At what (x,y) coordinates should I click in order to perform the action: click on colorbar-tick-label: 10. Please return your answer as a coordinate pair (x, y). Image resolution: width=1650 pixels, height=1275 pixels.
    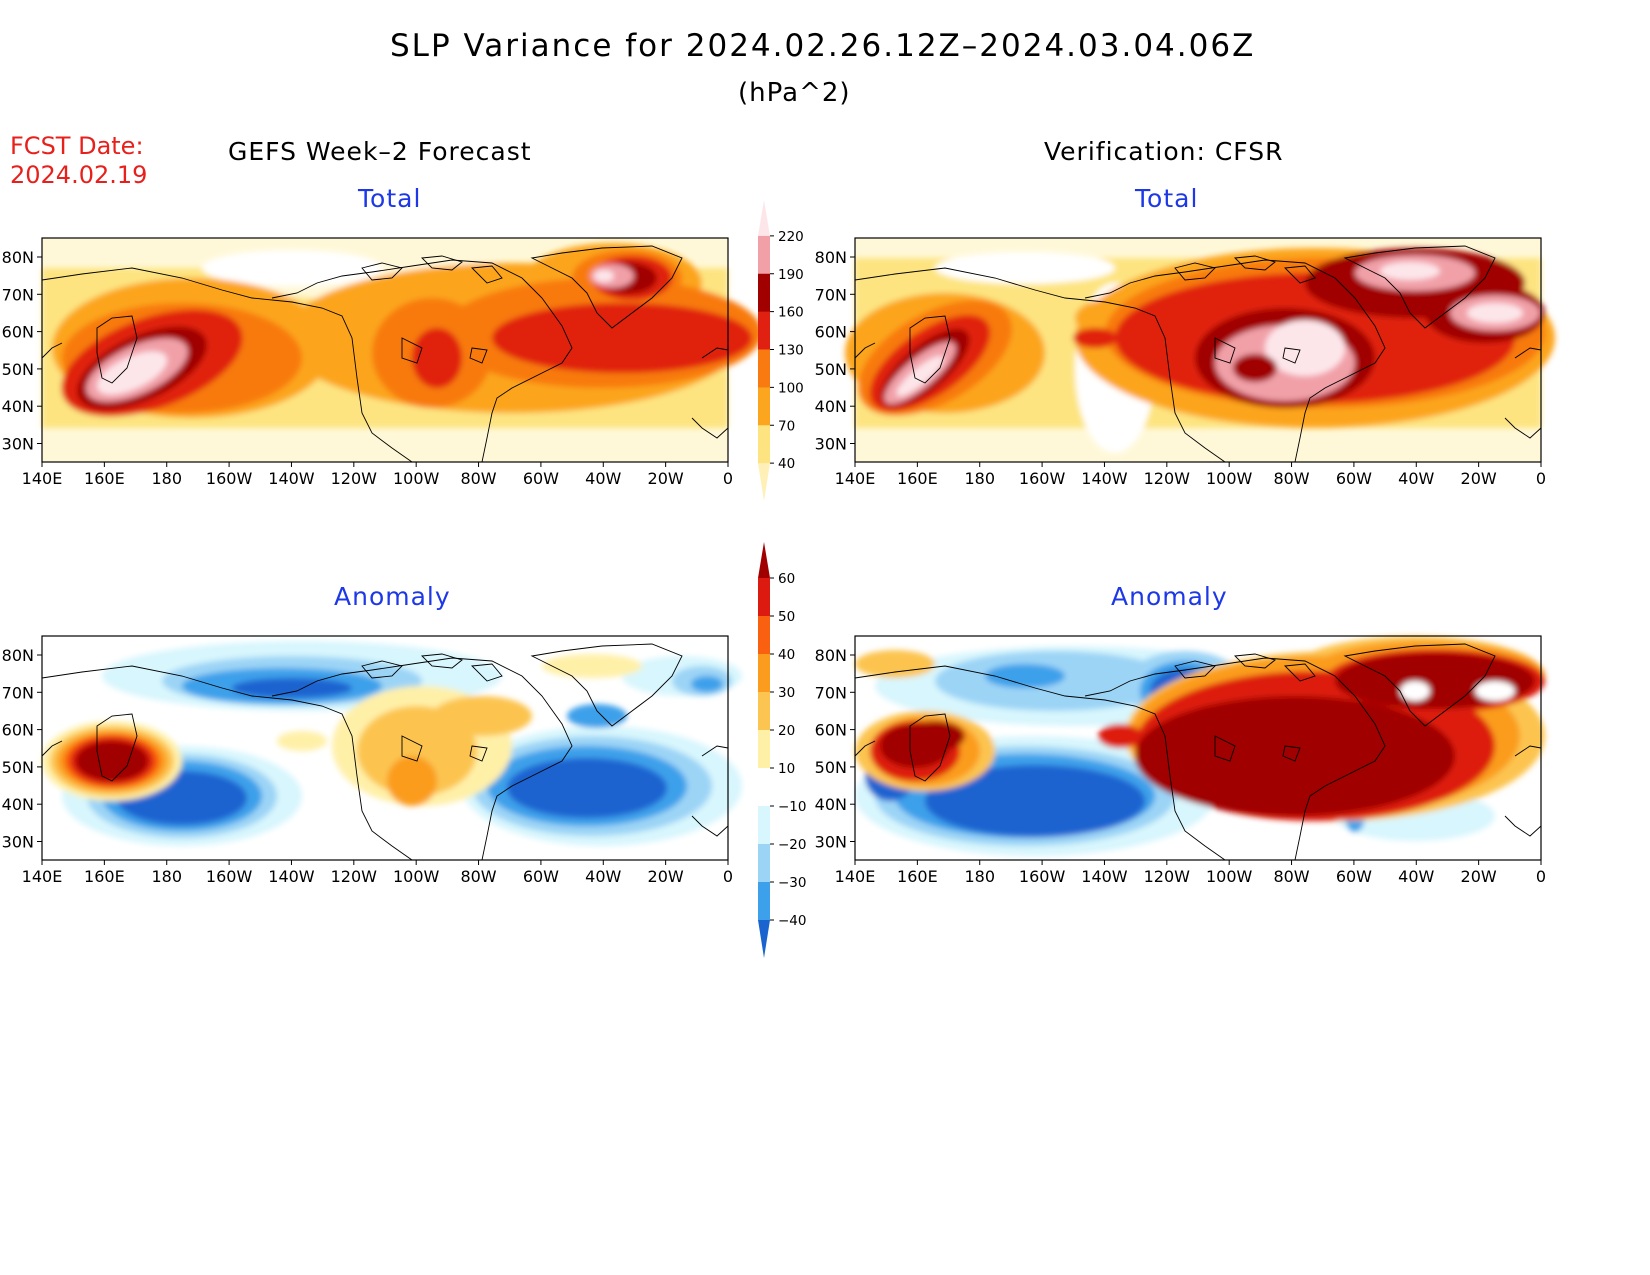
    Looking at the image, I should click on (786, 769).